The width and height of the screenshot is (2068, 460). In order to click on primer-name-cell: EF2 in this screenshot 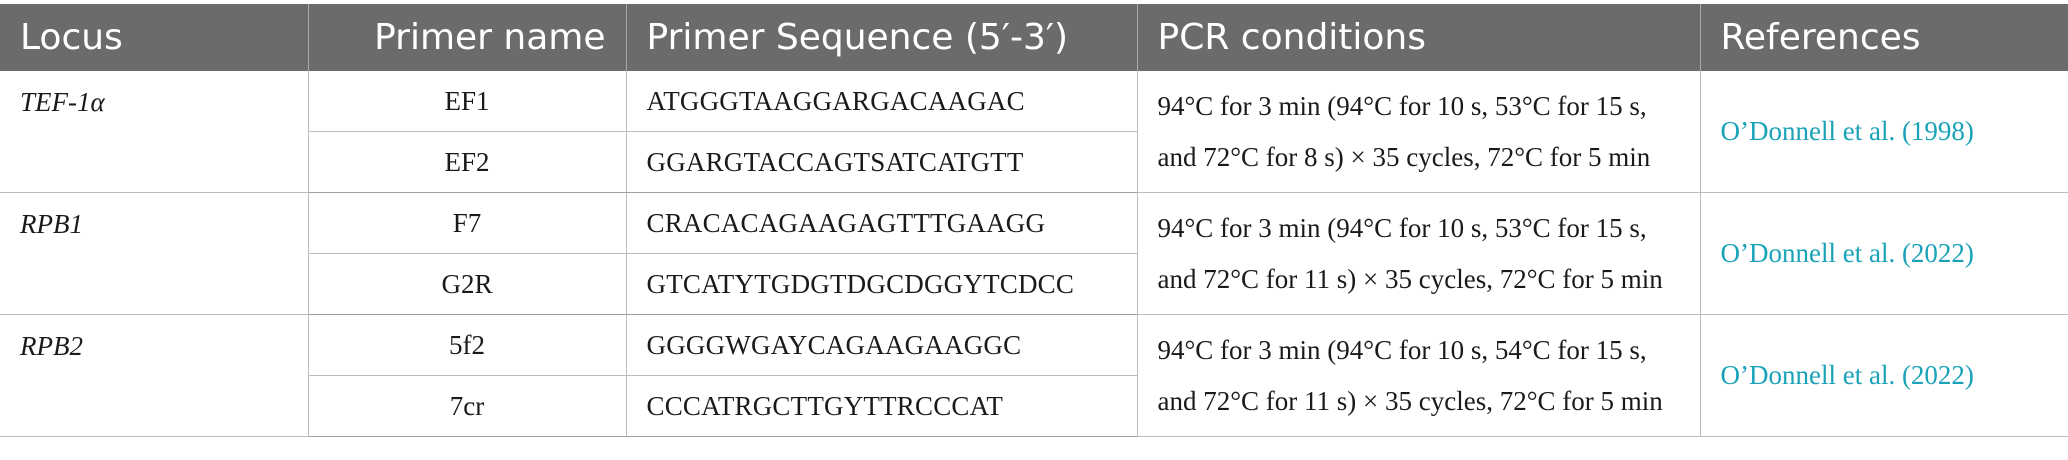, I will do `click(466, 162)`.